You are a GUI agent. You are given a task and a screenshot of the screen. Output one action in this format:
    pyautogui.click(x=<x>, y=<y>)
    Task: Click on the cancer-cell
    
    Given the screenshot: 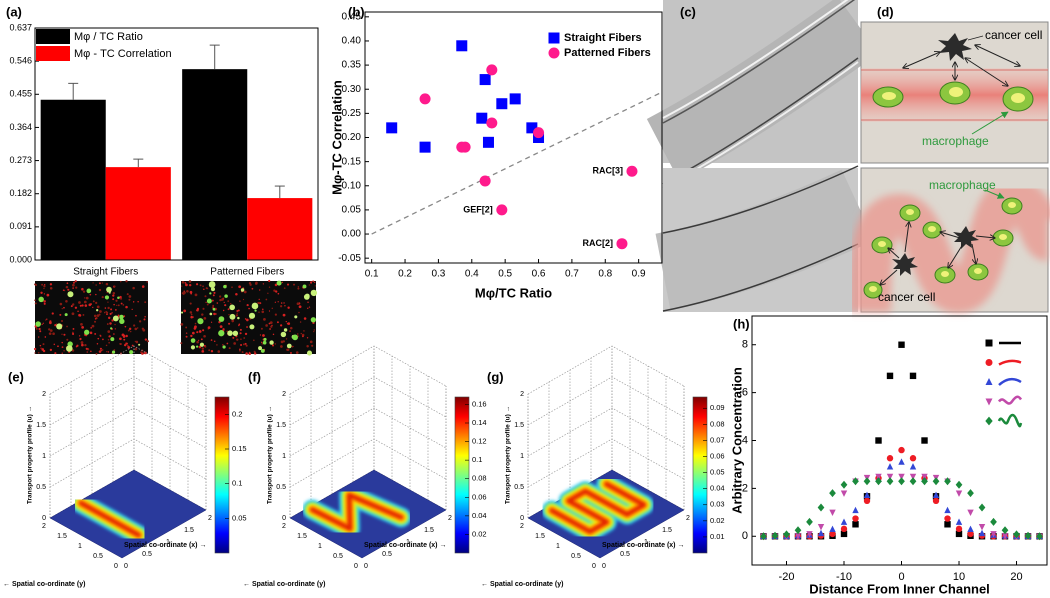 What is the action you would take?
    pyautogui.click(x=966, y=237)
    